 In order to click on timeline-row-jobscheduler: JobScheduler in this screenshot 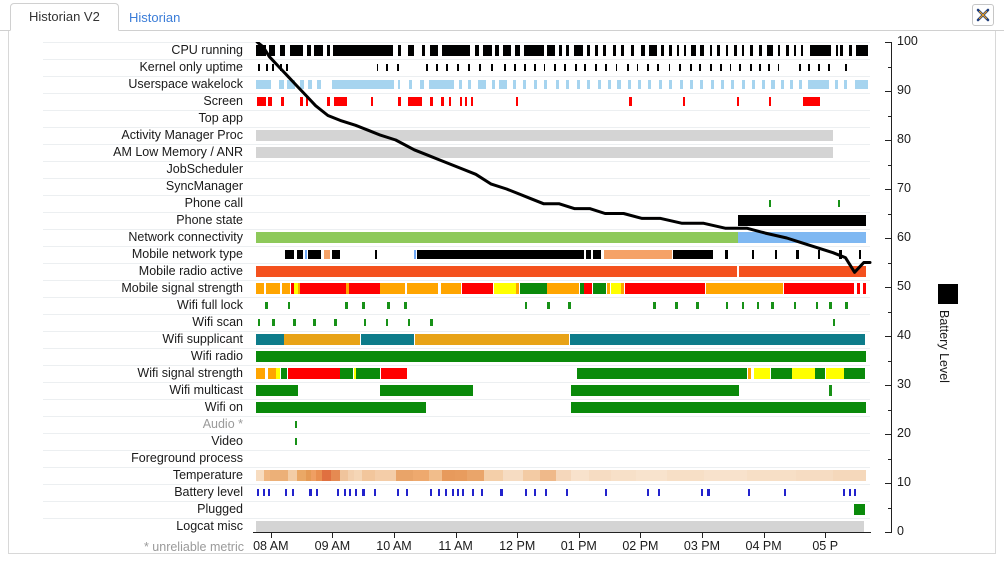, I will do `click(503, 169)`.